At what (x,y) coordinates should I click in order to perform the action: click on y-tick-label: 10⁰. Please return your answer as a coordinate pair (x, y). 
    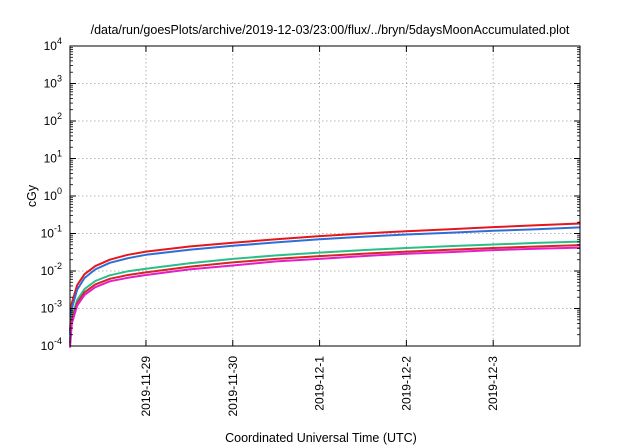
    Looking at the image, I should click on (53, 194).